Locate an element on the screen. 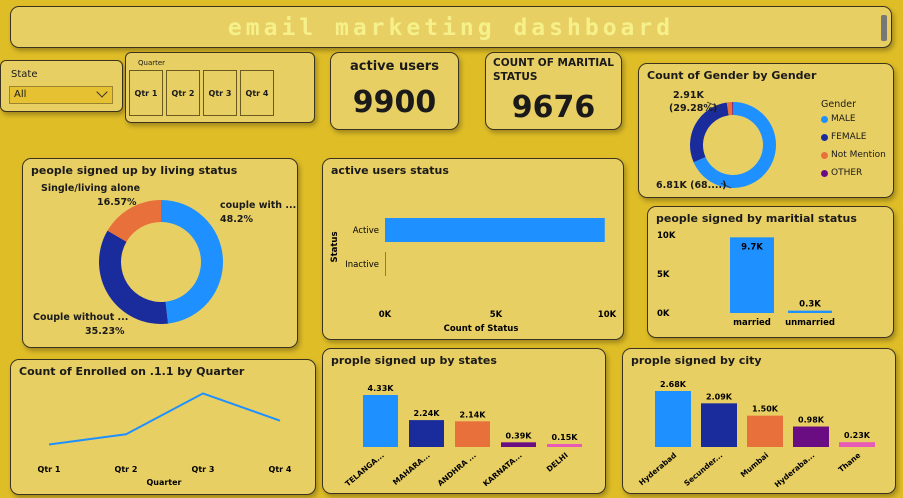 Image resolution: width=903 pixels, height=498 pixels. gender-legend-item: OTHER is located at coordinates (841, 173).